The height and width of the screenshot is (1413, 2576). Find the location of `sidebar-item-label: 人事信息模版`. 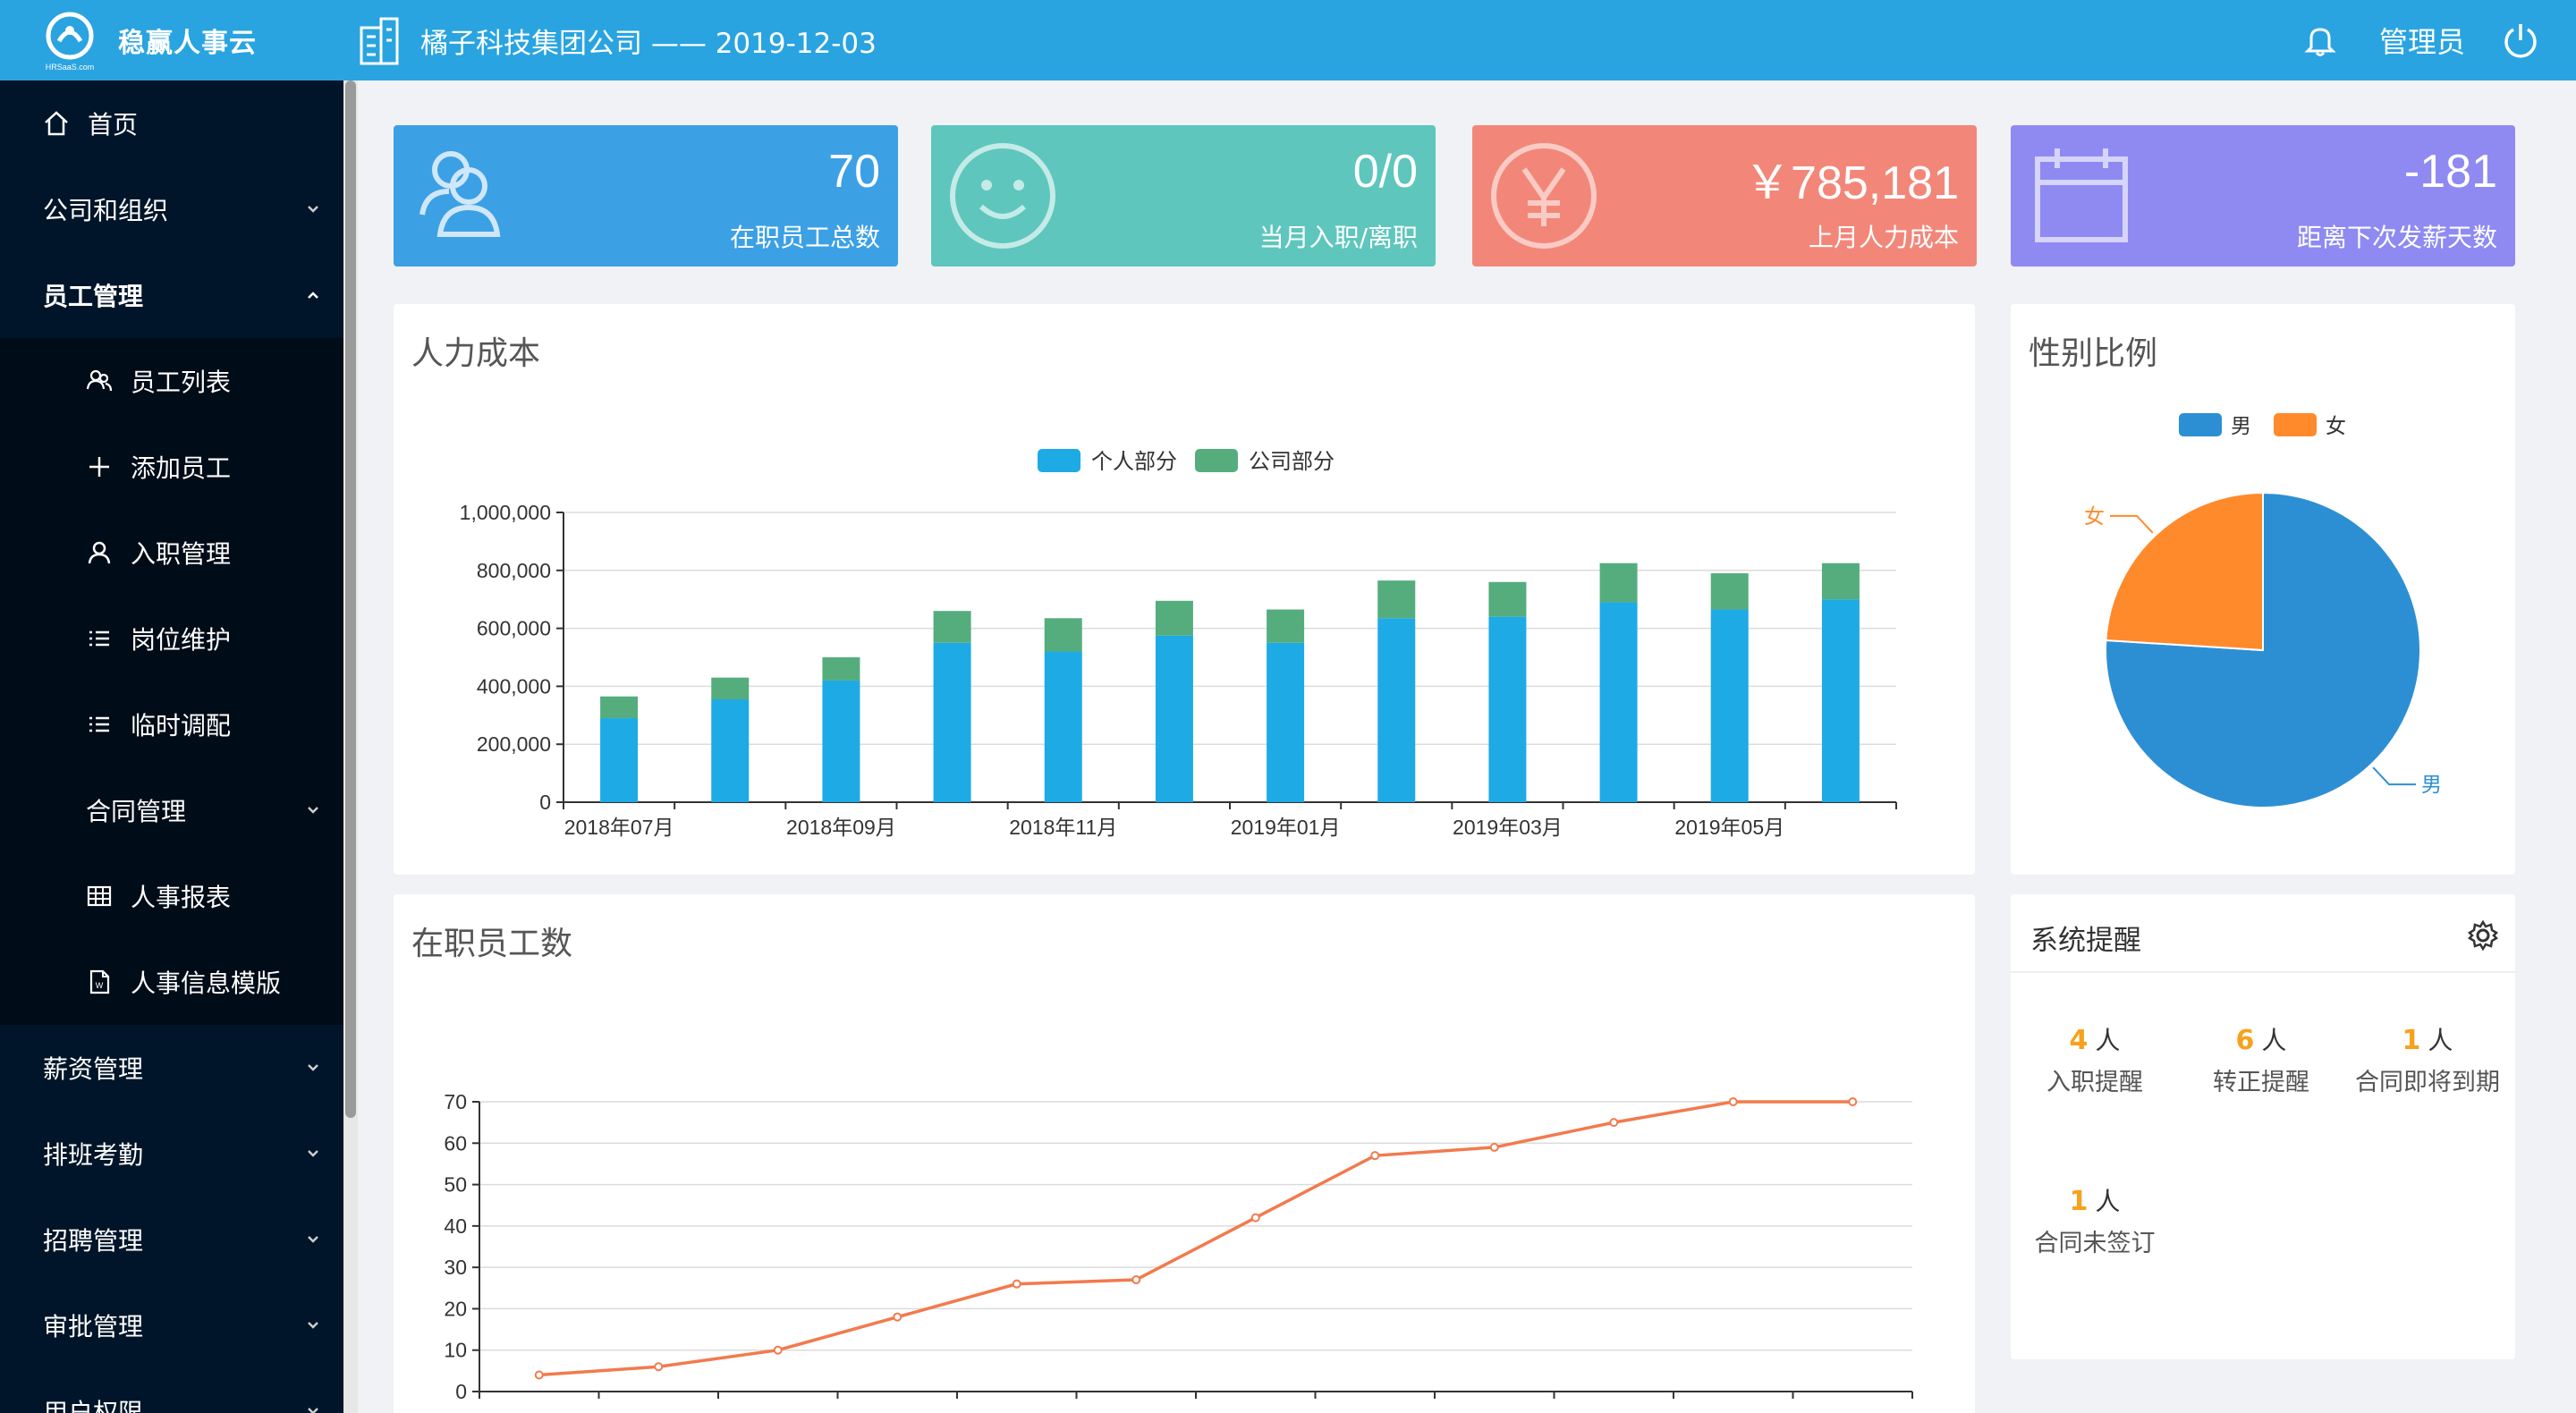

sidebar-item-label: 人事信息模版 is located at coordinates (206, 983).